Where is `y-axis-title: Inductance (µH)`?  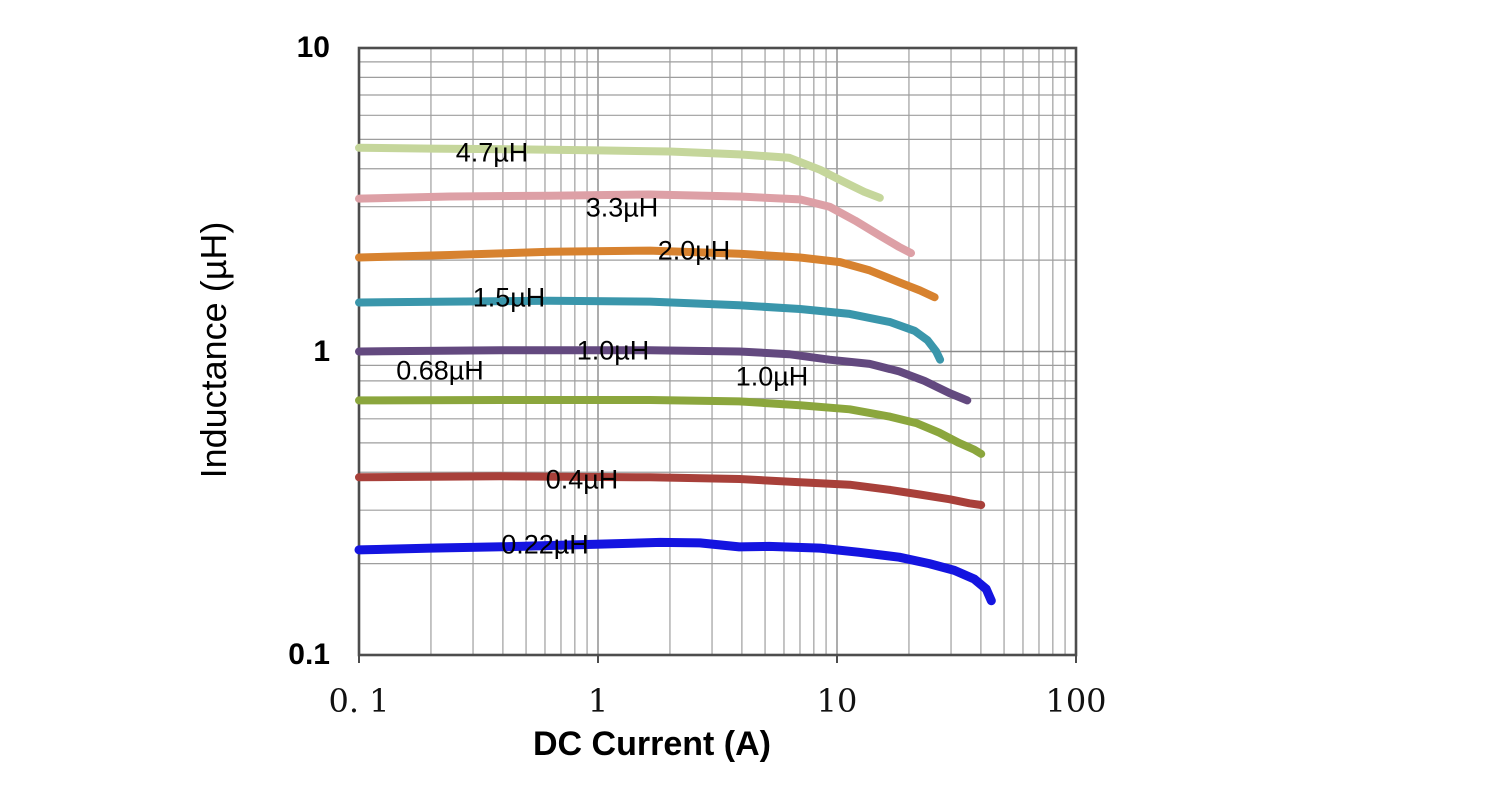 y-axis-title: Inductance (µH) is located at coordinates (213, 350).